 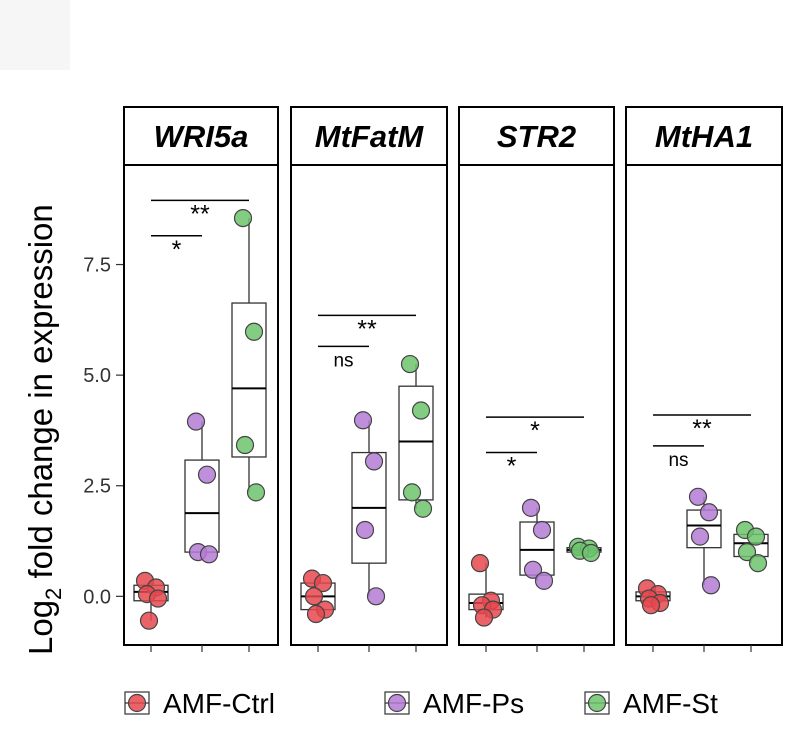 I want to click on y-axis-label-rest: fold change in expression, so click(x=40, y=395).